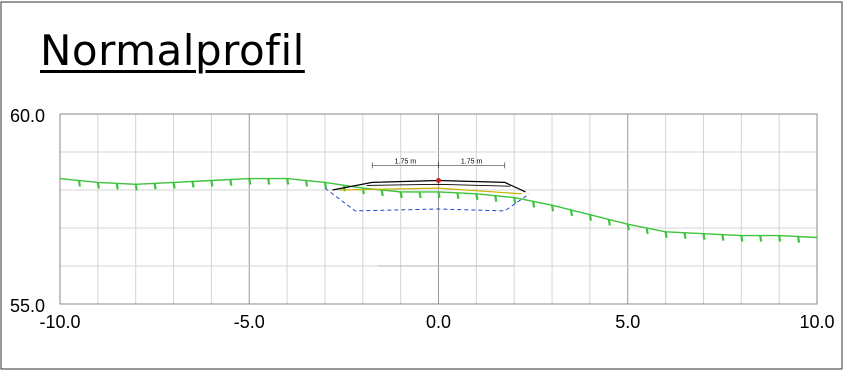 The image size is (844, 372). Describe the element at coordinates (816, 322) in the screenshot. I see `x-tick-label: 10.0` at that location.